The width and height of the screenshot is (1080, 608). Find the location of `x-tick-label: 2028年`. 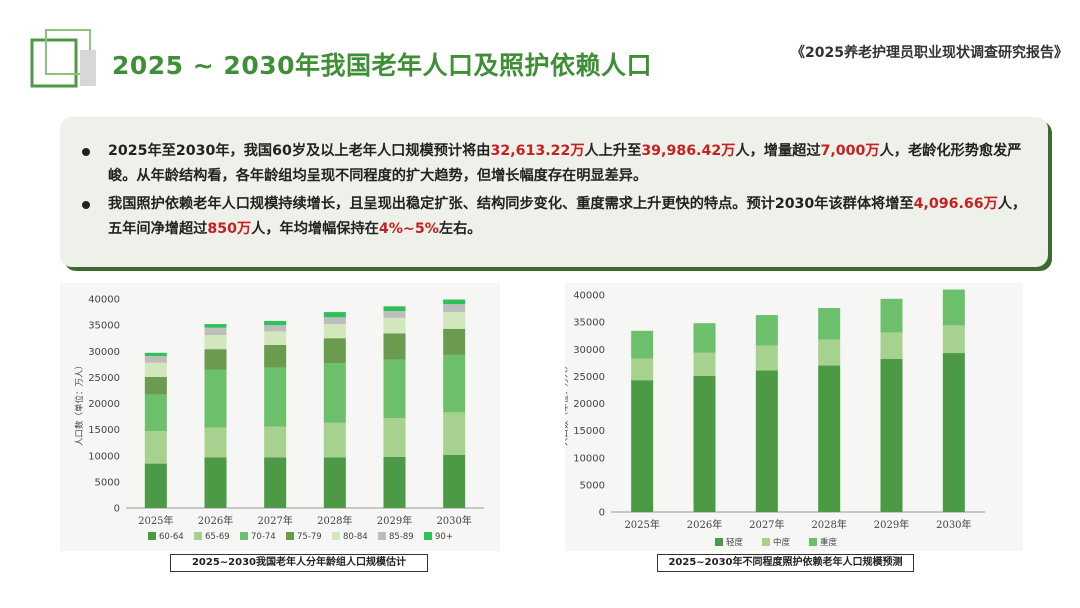

x-tick-label: 2028年 is located at coordinates (334, 520).